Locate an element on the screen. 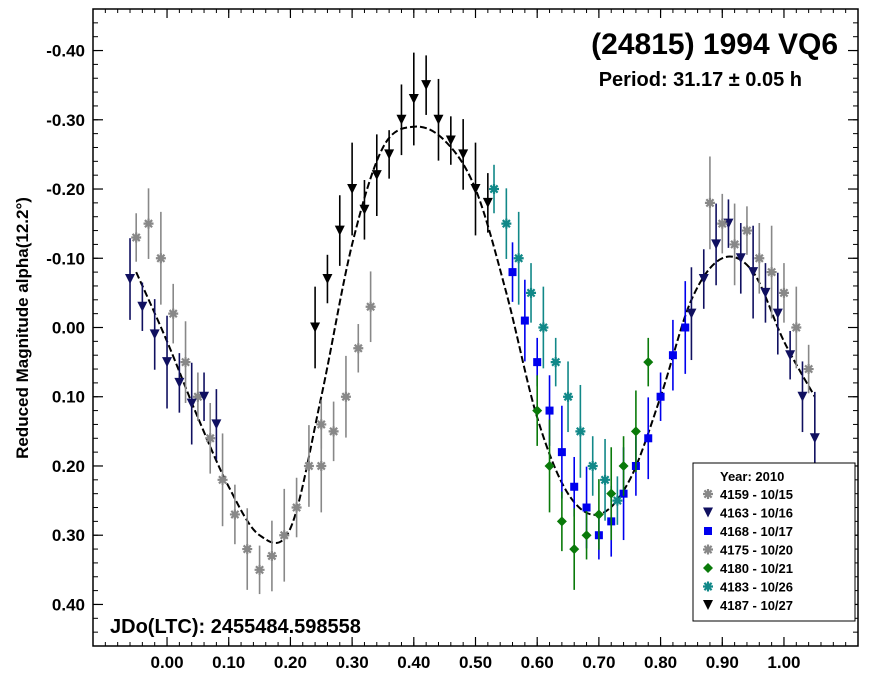  legend-label-1: 4159 - 10/15 is located at coordinates (756, 494).